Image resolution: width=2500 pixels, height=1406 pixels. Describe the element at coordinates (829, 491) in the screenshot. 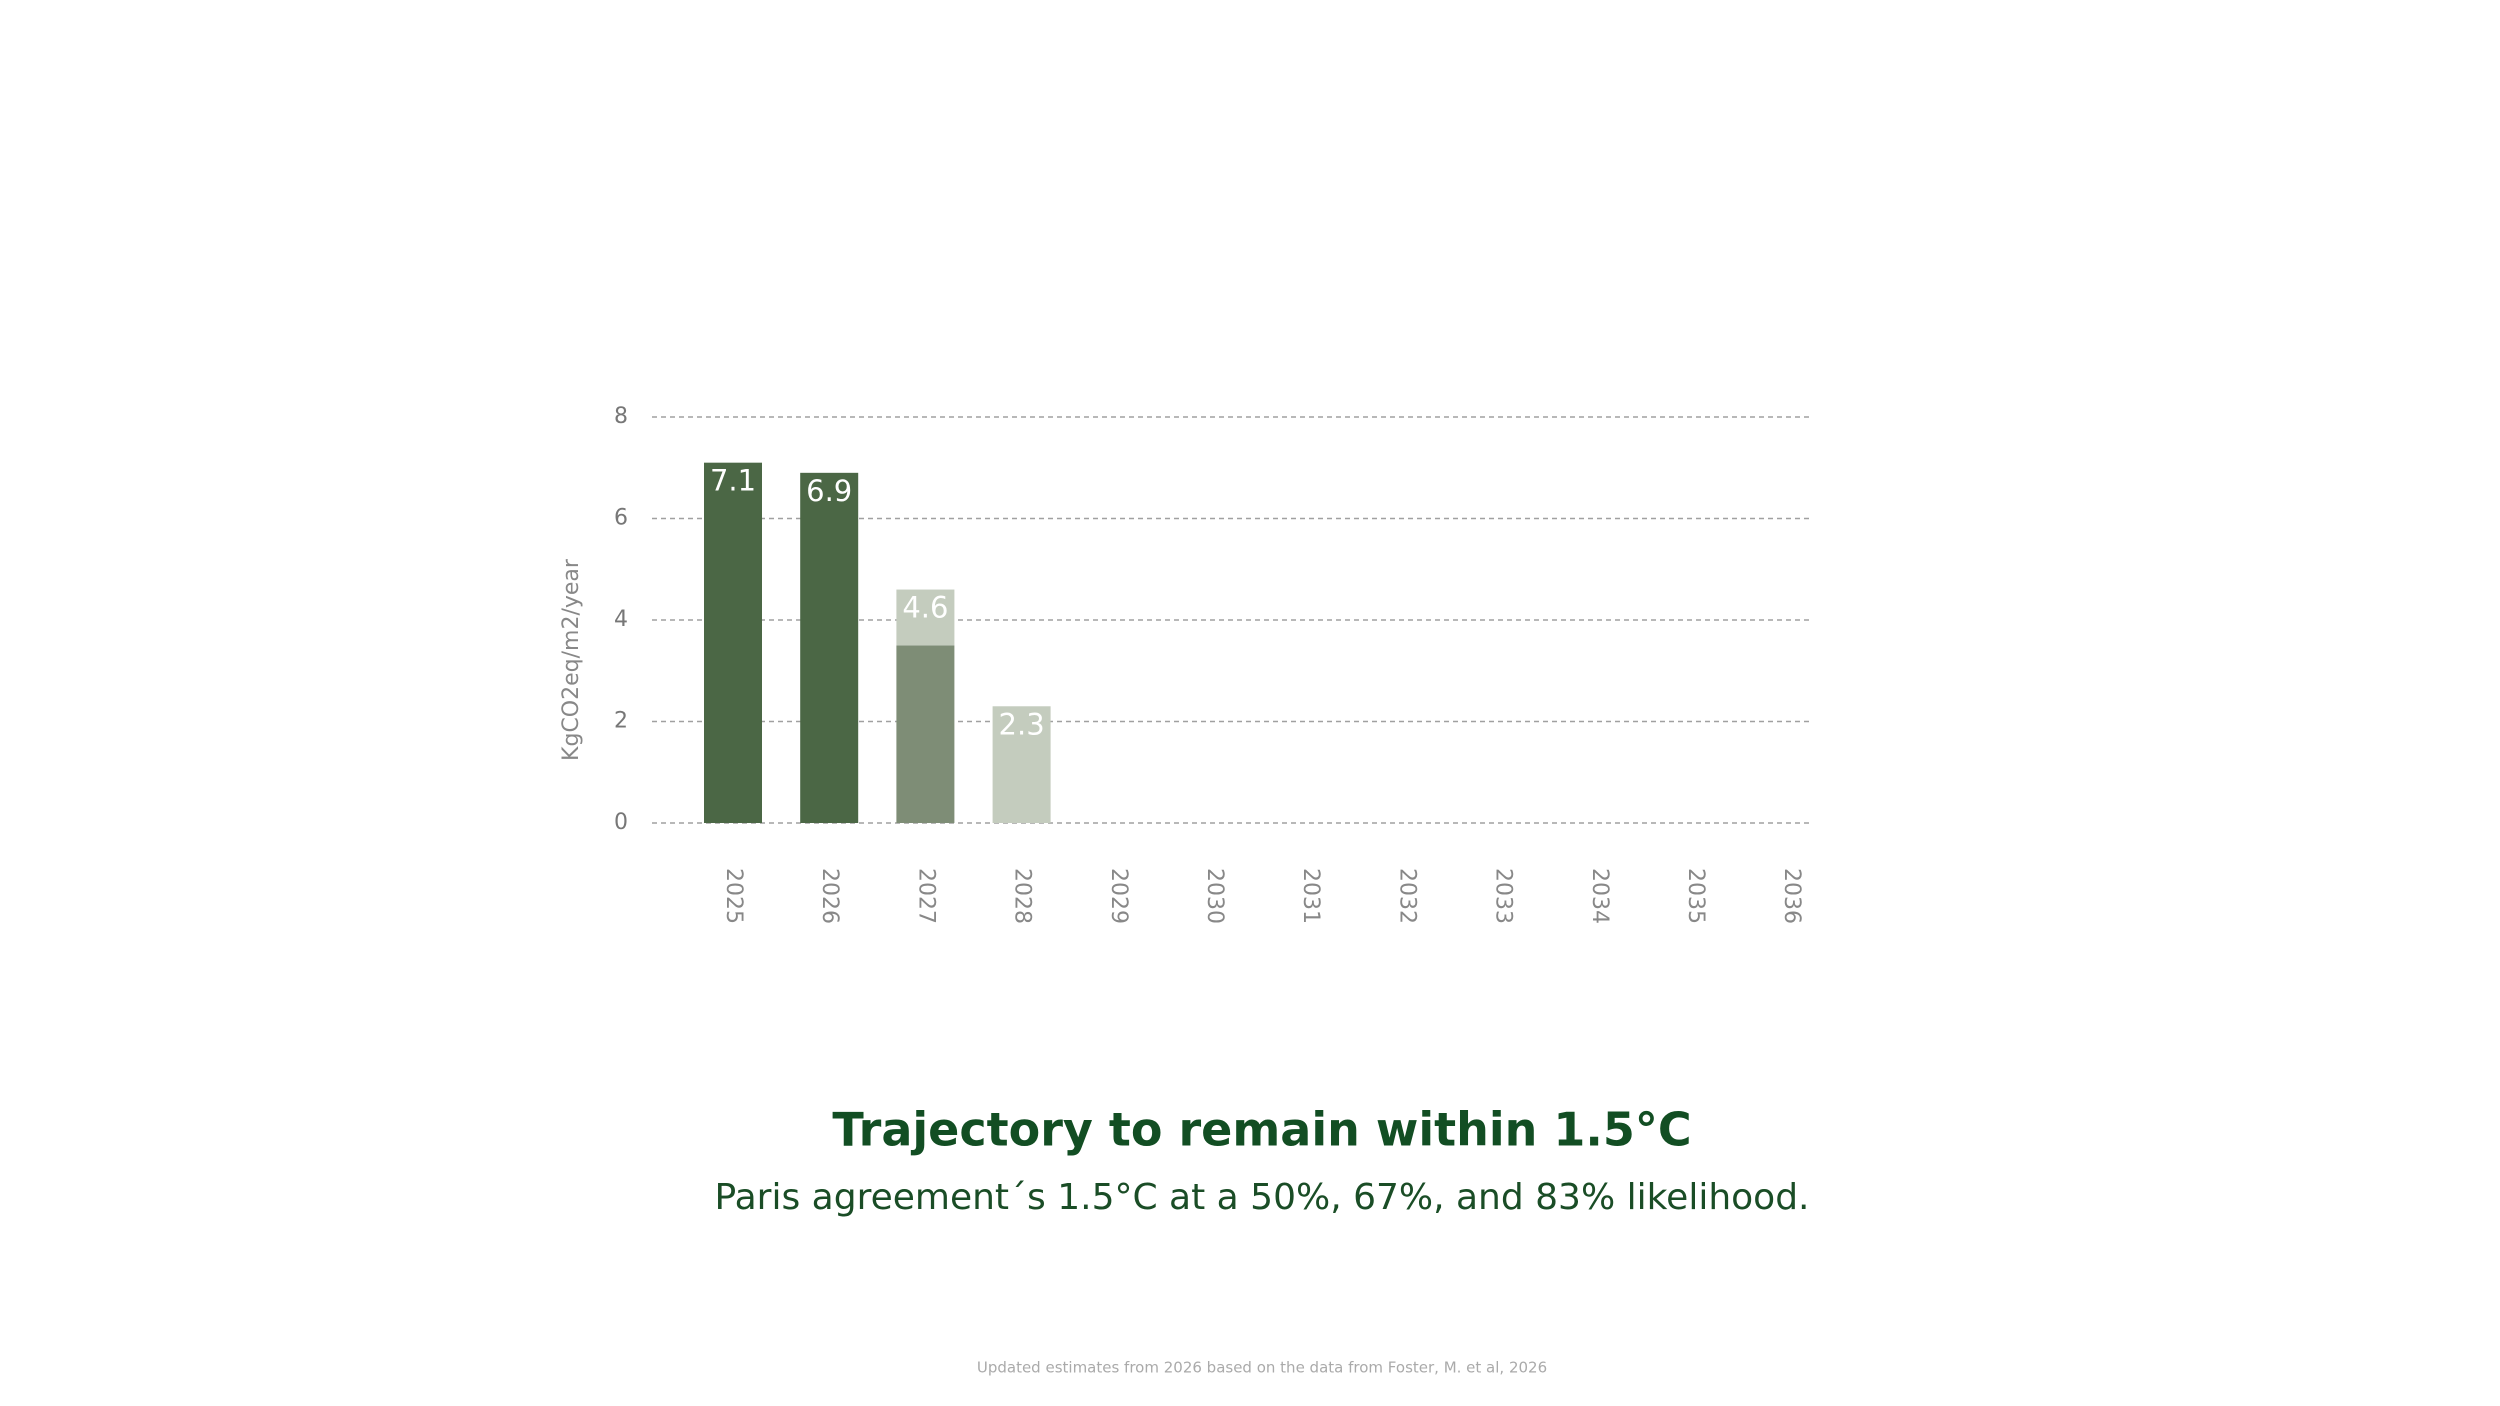

I see `value-label: 6.9` at that location.